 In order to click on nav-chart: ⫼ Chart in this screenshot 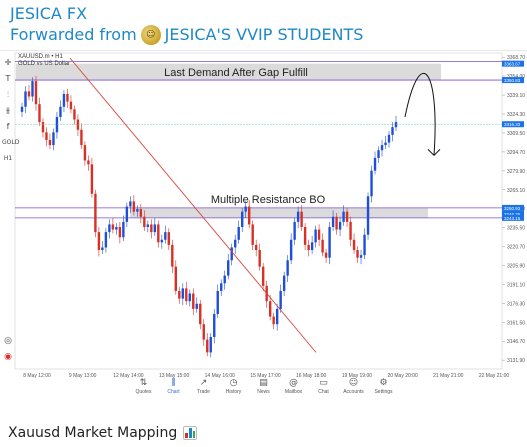, I will do `click(174, 389)`.